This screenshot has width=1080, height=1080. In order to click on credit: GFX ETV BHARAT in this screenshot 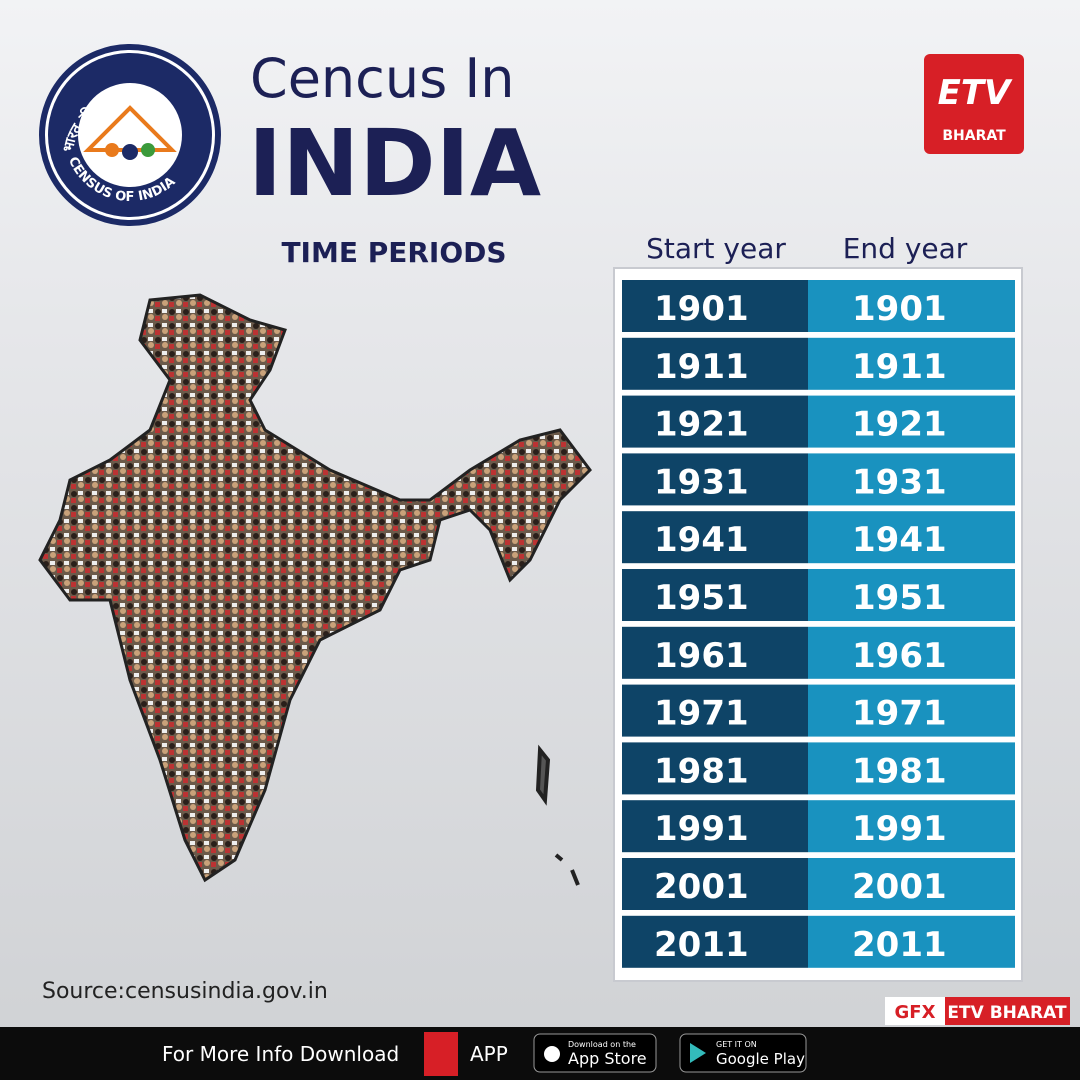, I will do `click(977, 1011)`.